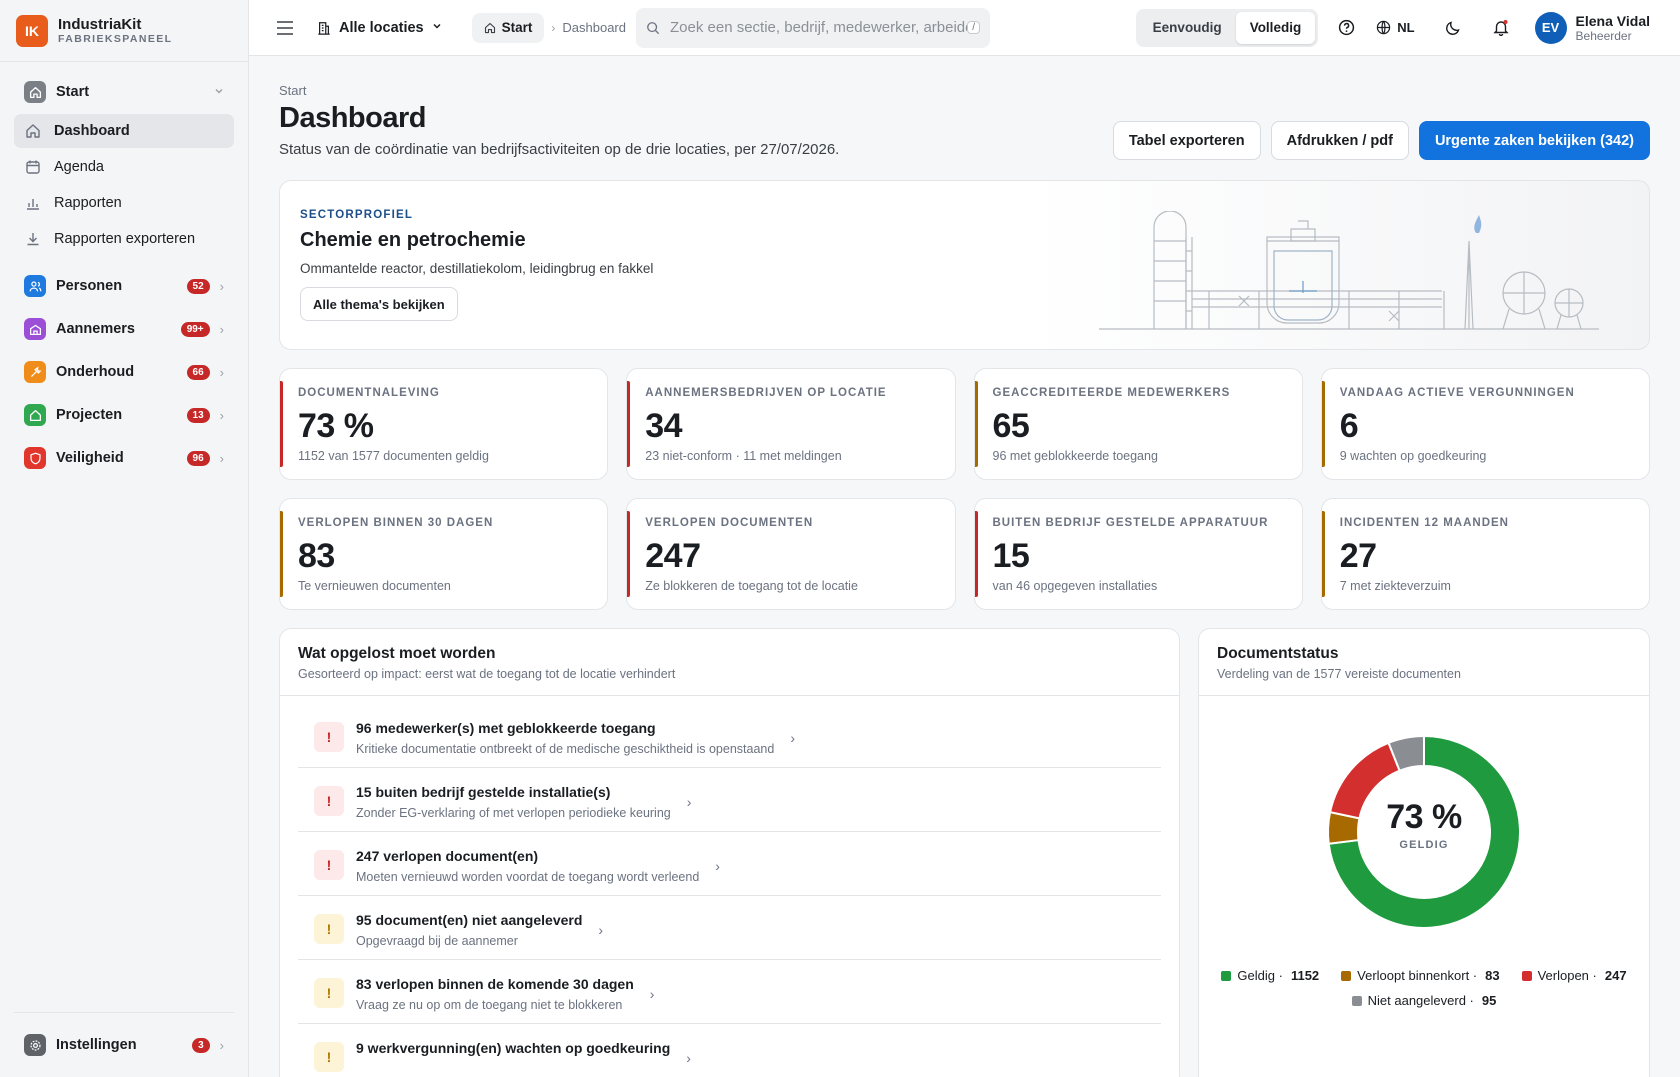 The image size is (1680, 1077). Describe the element at coordinates (1534, 140) in the screenshot. I see `view-urgent-button: Urgente zaken bekijken (342)` at that location.